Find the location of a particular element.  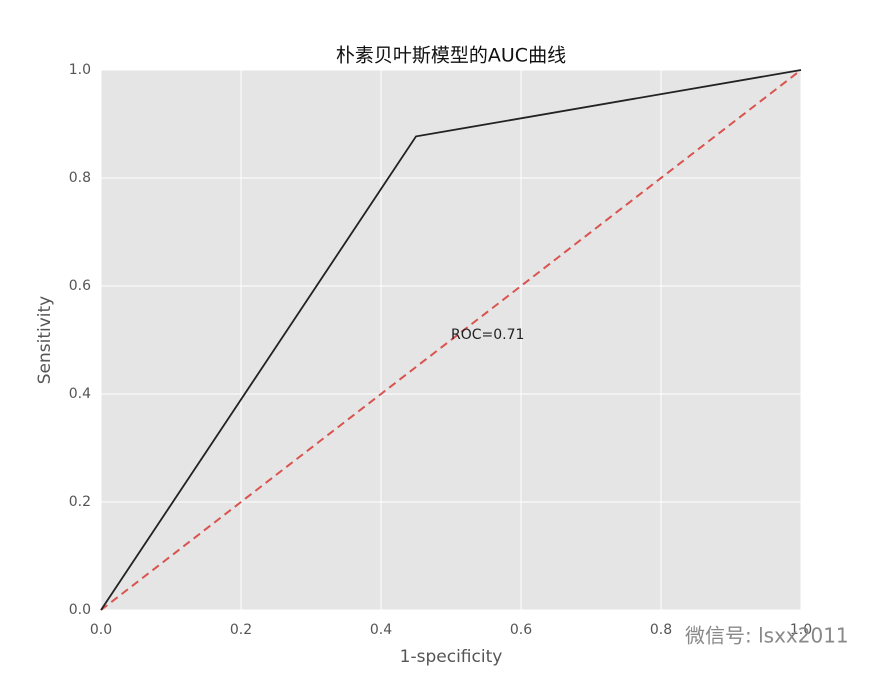

y-tick-label: 1.0 is located at coordinates (80, 70).